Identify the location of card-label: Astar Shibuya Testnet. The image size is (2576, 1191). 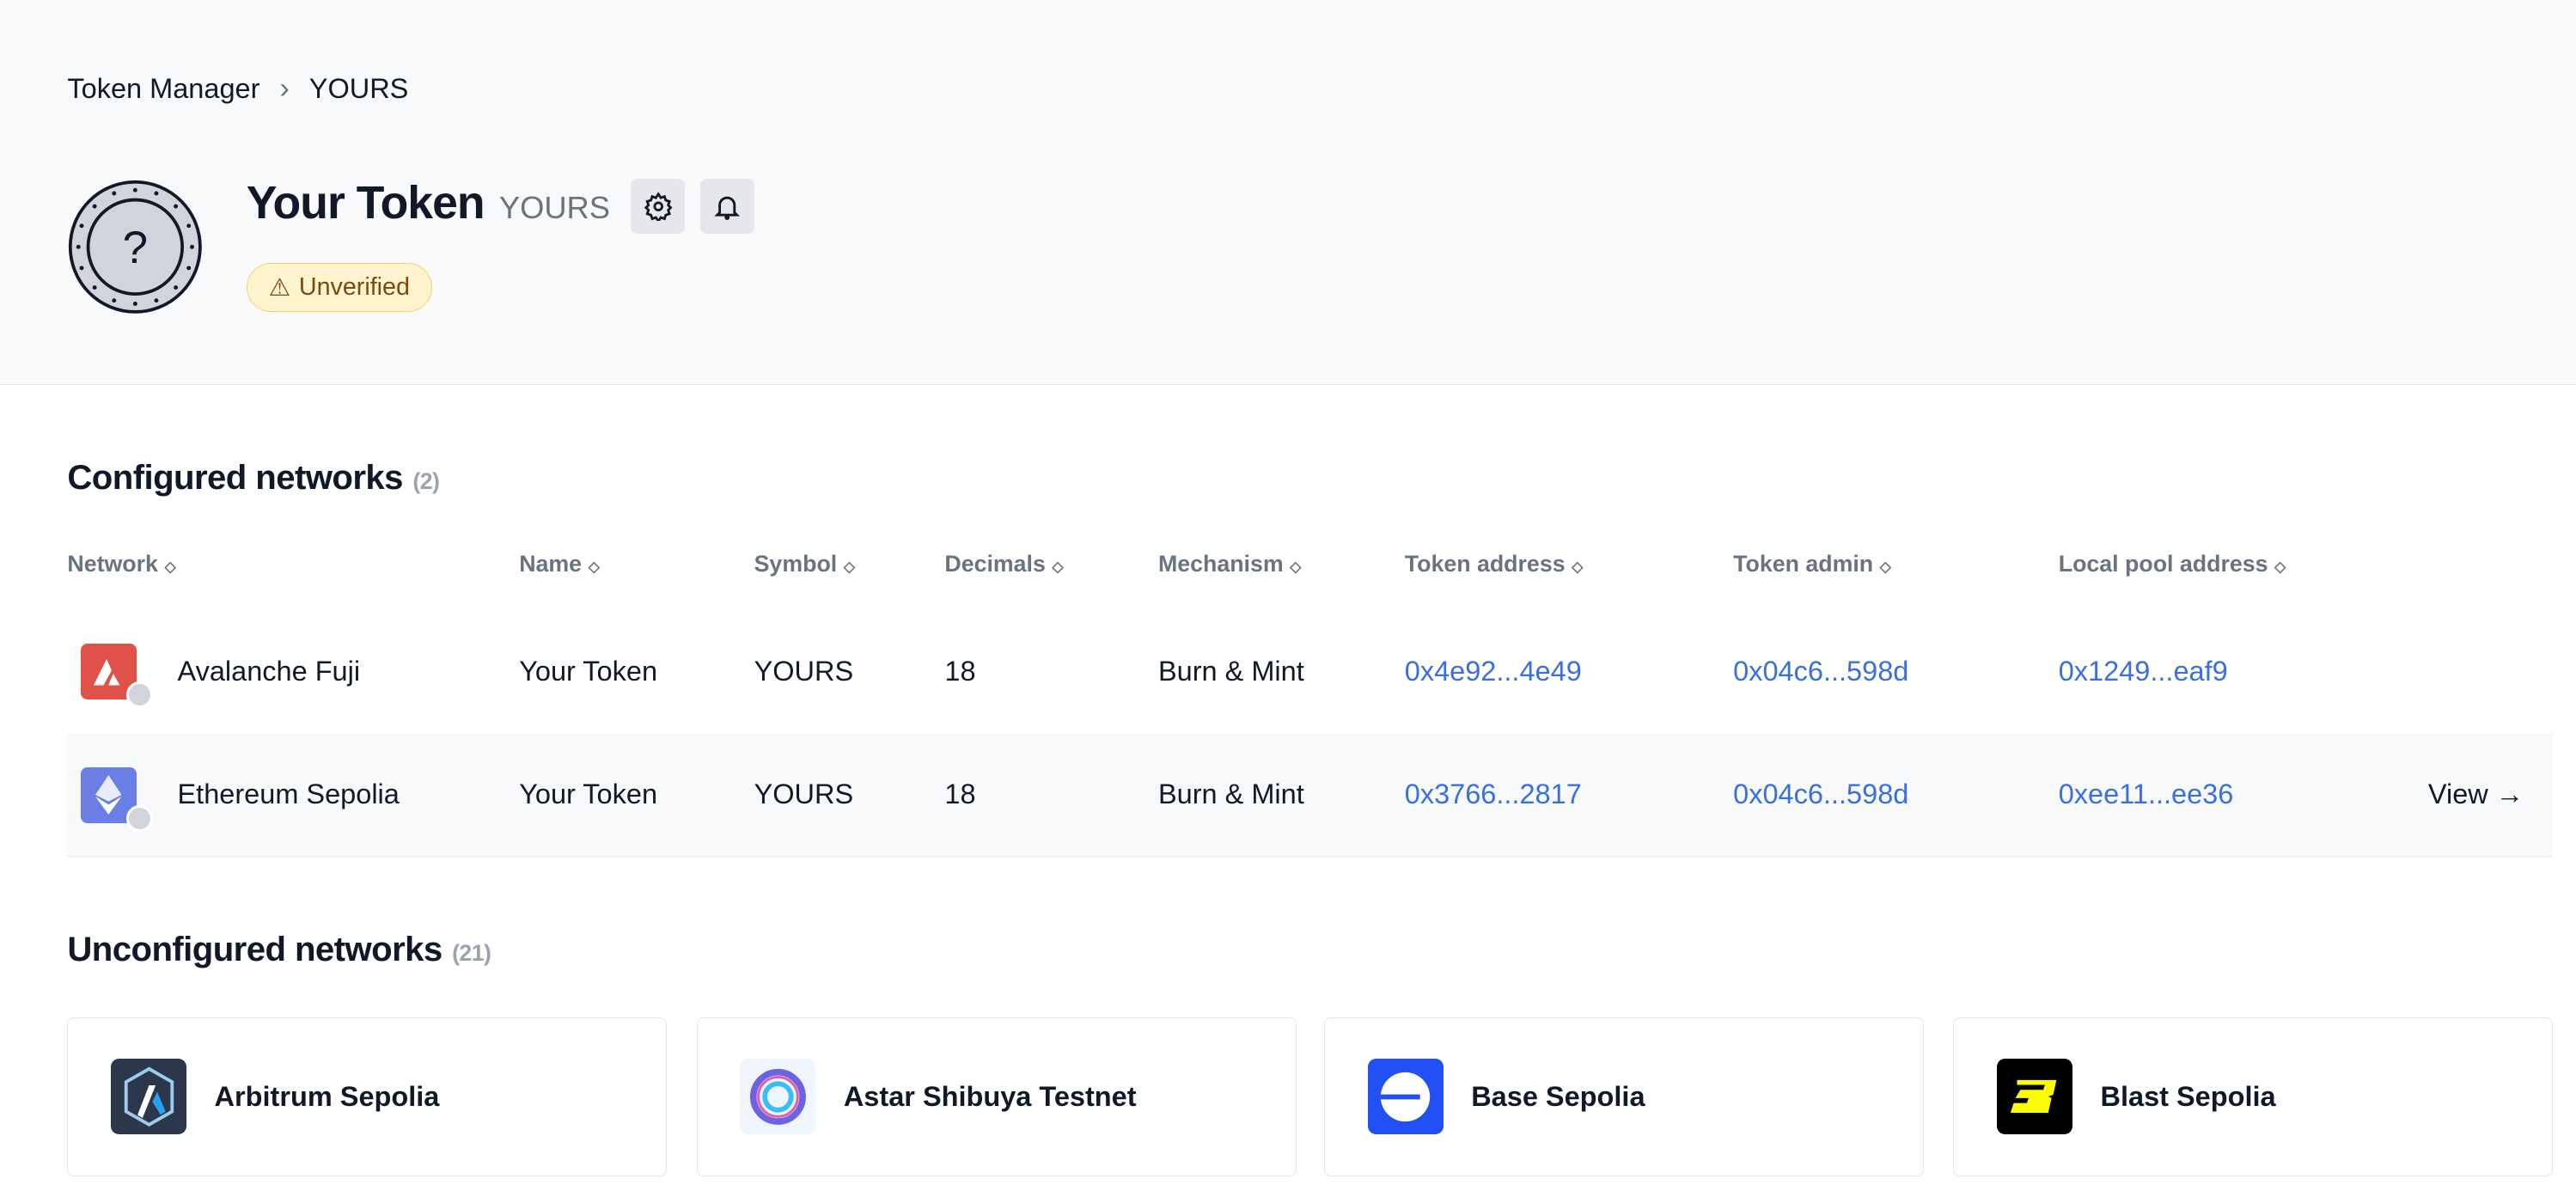
(990, 1096).